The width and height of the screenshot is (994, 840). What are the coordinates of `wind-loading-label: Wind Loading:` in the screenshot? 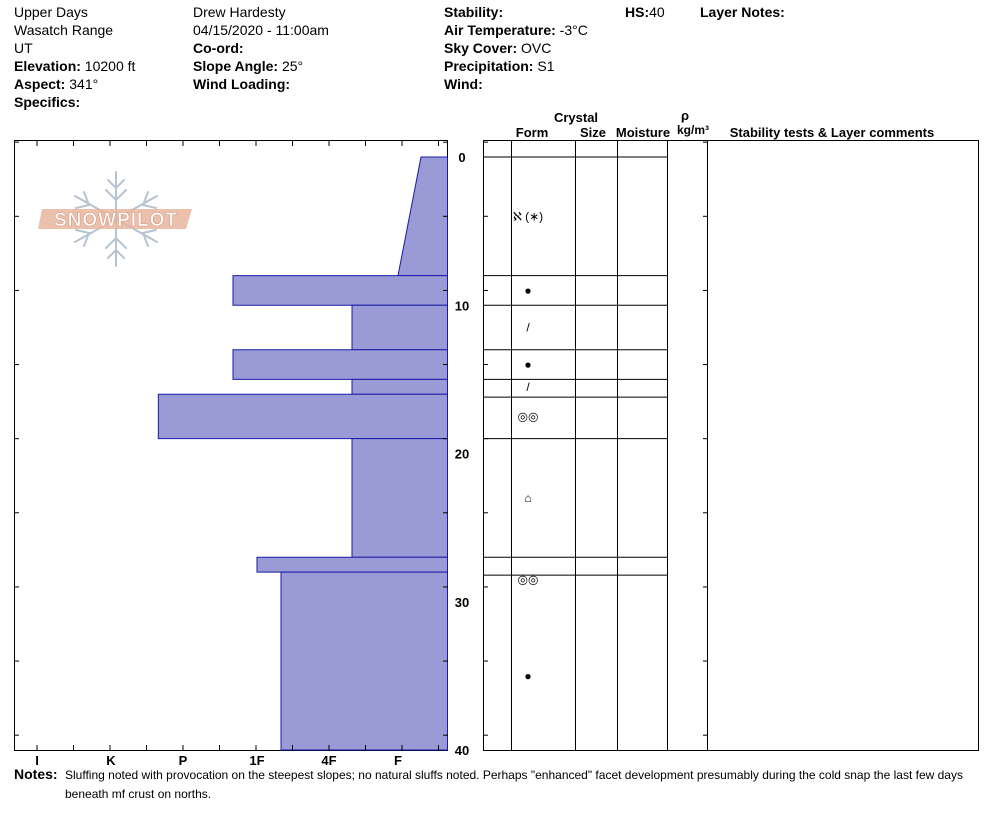 It's located at (242, 84).